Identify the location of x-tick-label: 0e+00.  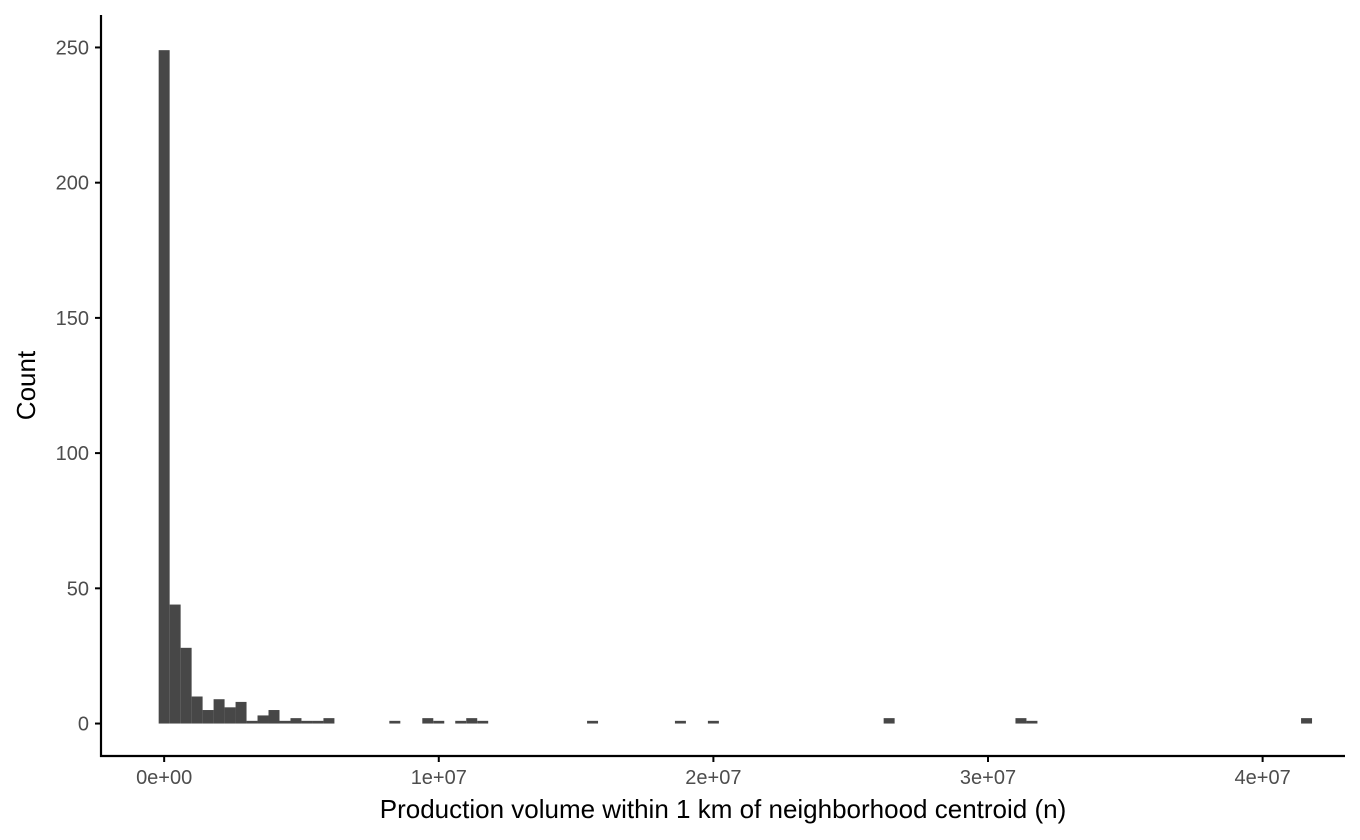
(164, 778).